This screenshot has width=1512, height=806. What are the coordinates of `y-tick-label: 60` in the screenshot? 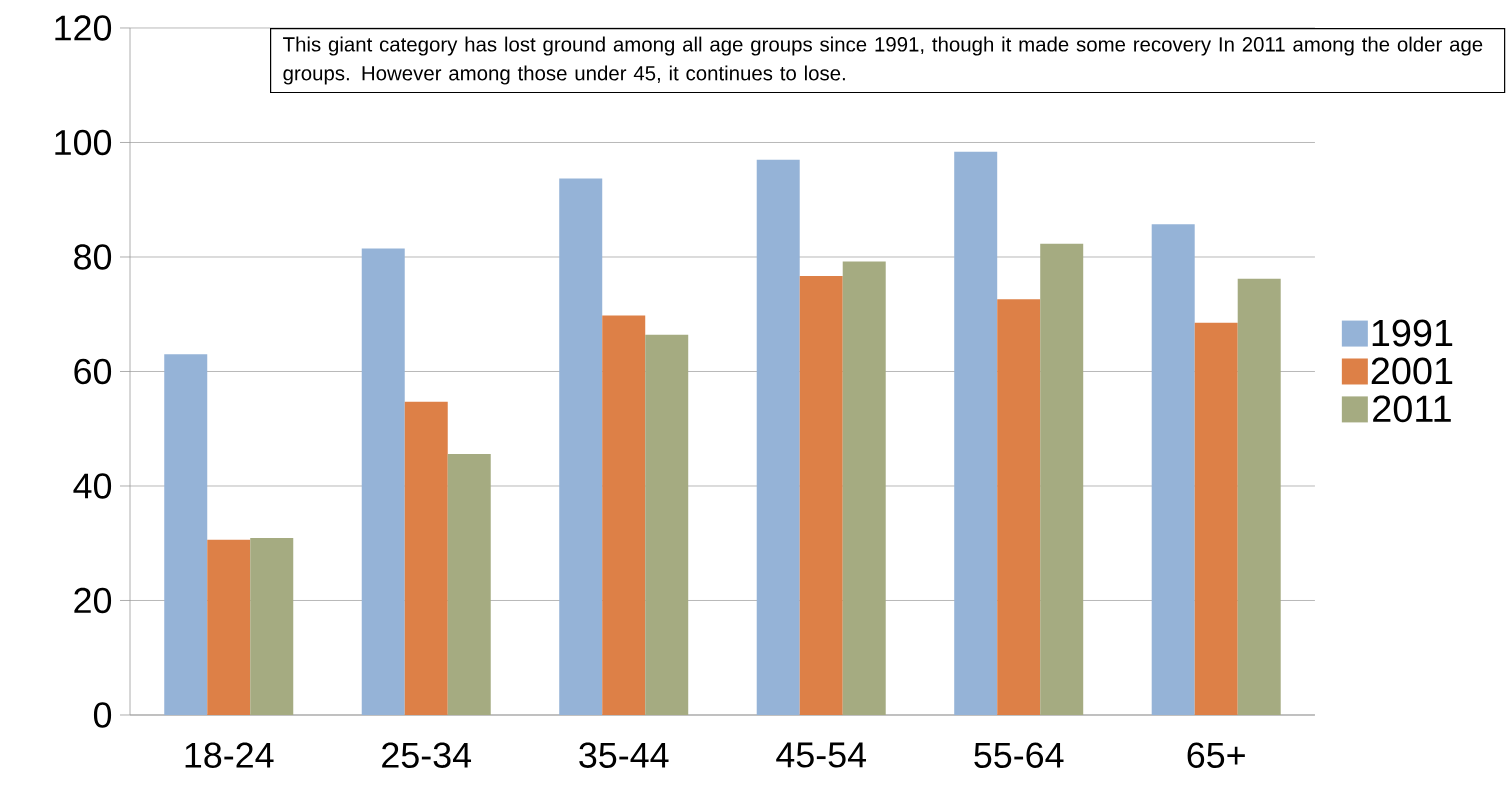 It's located at (93, 371).